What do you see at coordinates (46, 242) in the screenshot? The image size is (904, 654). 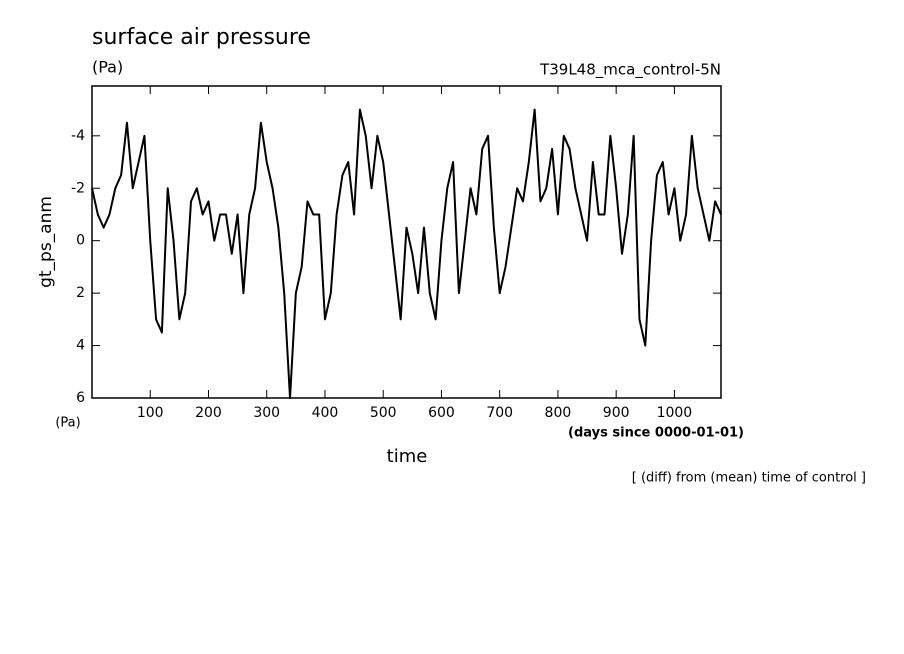 I see `y-axis-label: gt_ps_anm` at bounding box center [46, 242].